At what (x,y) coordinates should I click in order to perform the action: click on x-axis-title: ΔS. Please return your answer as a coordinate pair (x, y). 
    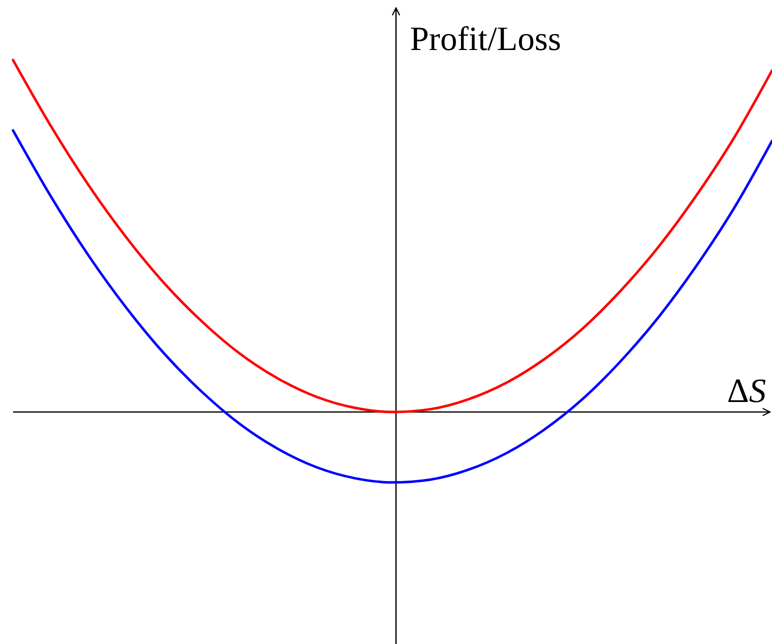
    Looking at the image, I should click on (746, 391).